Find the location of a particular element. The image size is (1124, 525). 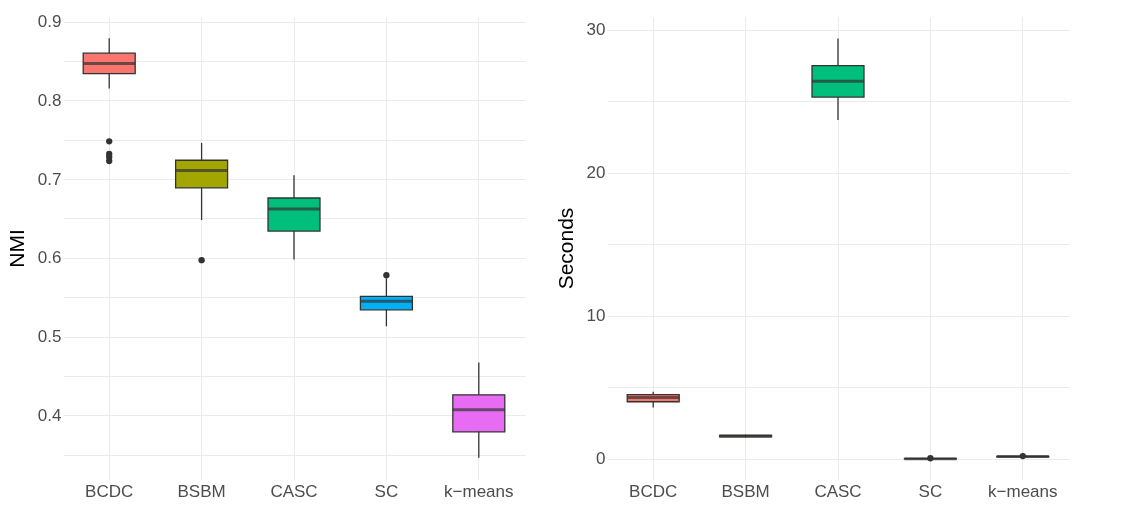

y-tick-label: 20 is located at coordinates (596, 173).